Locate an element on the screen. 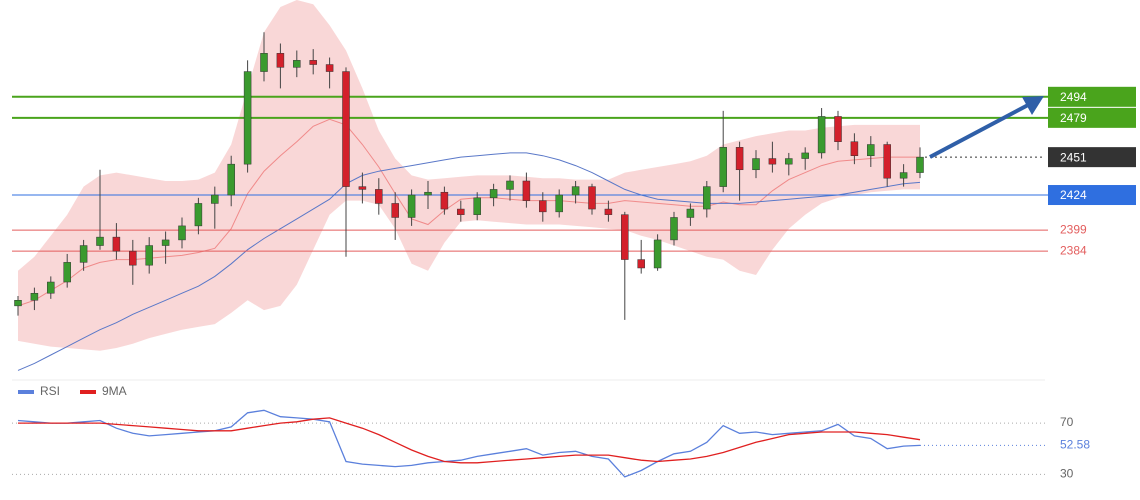 Image resolution: width=1140 pixels, height=500 pixels. legend-label: RSI is located at coordinates (50, 391).